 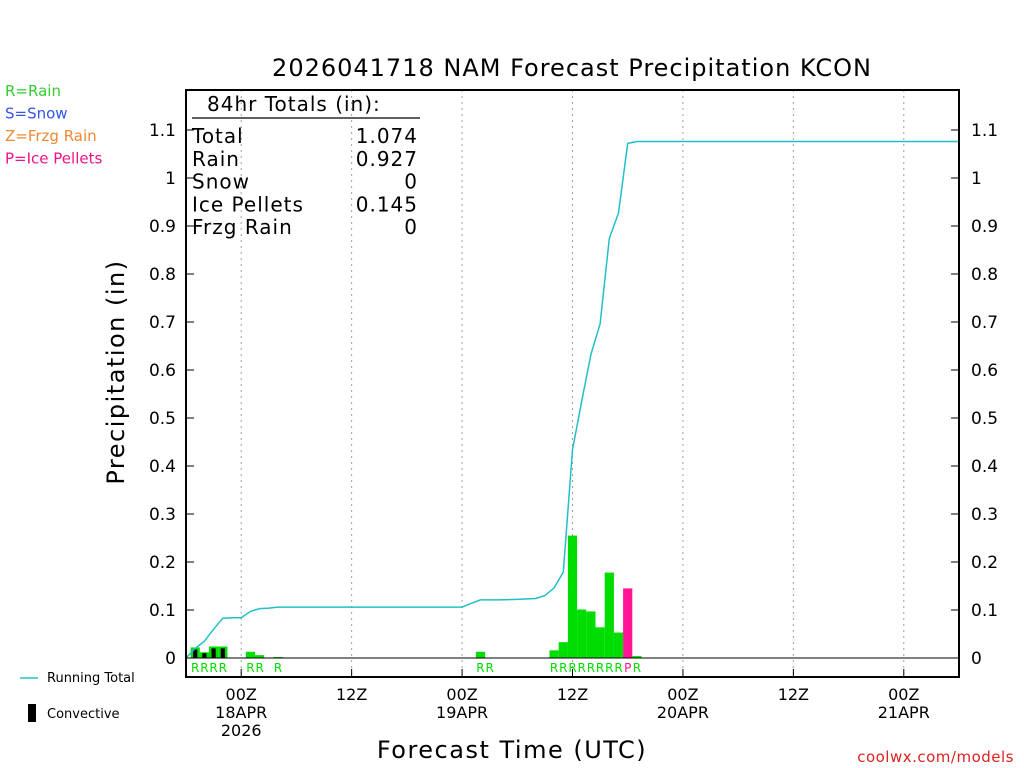 What do you see at coordinates (171, 395) in the screenshot?
I see `y-axis-left: 0 0.1 0.2 0.3 0.4 0.5 0.6 0.7 0.8 0.9 1 1.1` at bounding box center [171, 395].